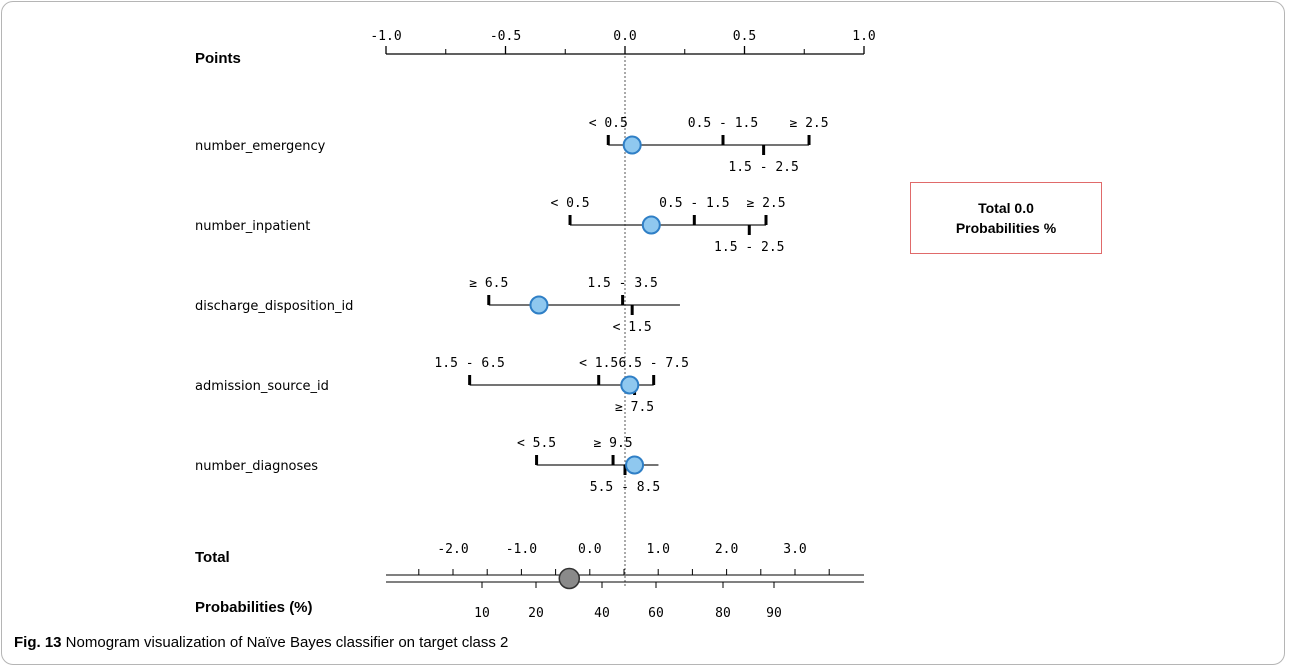 The height and width of the screenshot is (668, 1290). I want to click on variable-label: admission_source_id, so click(262, 386).